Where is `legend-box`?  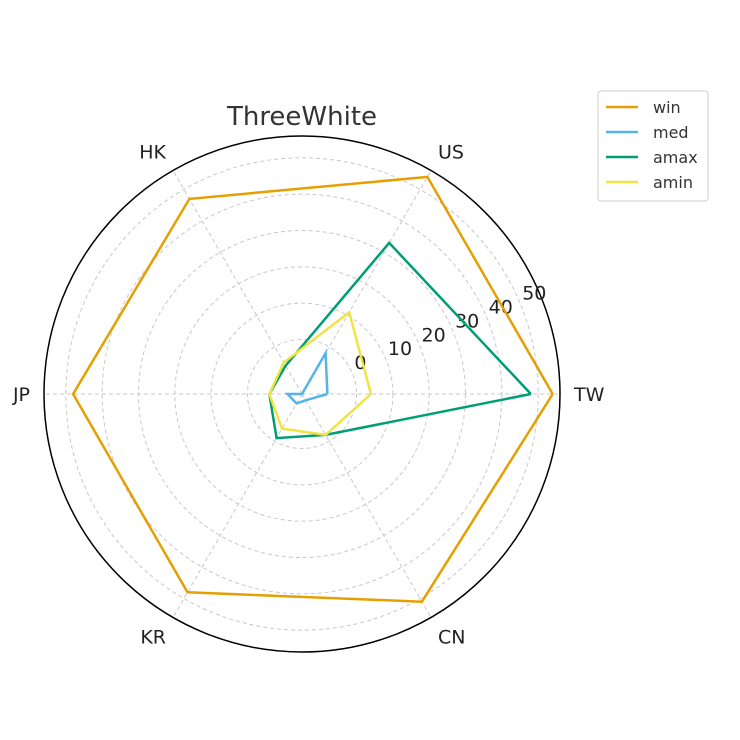 legend-box is located at coordinates (653, 146).